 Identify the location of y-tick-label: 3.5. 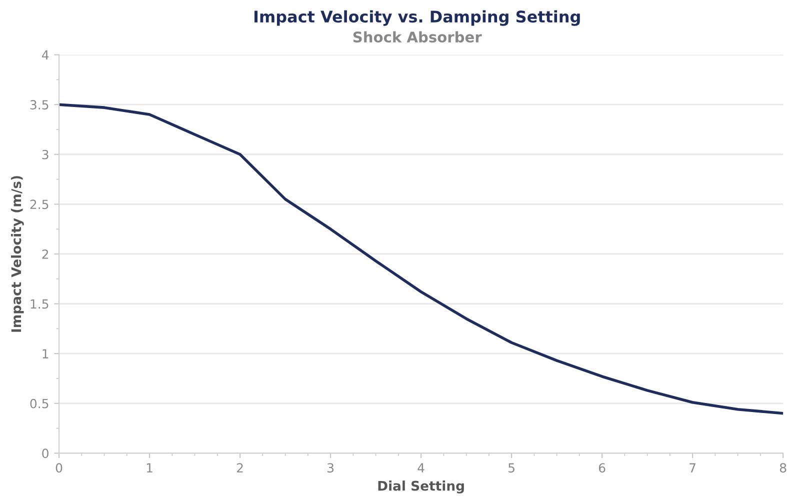
(39, 105).